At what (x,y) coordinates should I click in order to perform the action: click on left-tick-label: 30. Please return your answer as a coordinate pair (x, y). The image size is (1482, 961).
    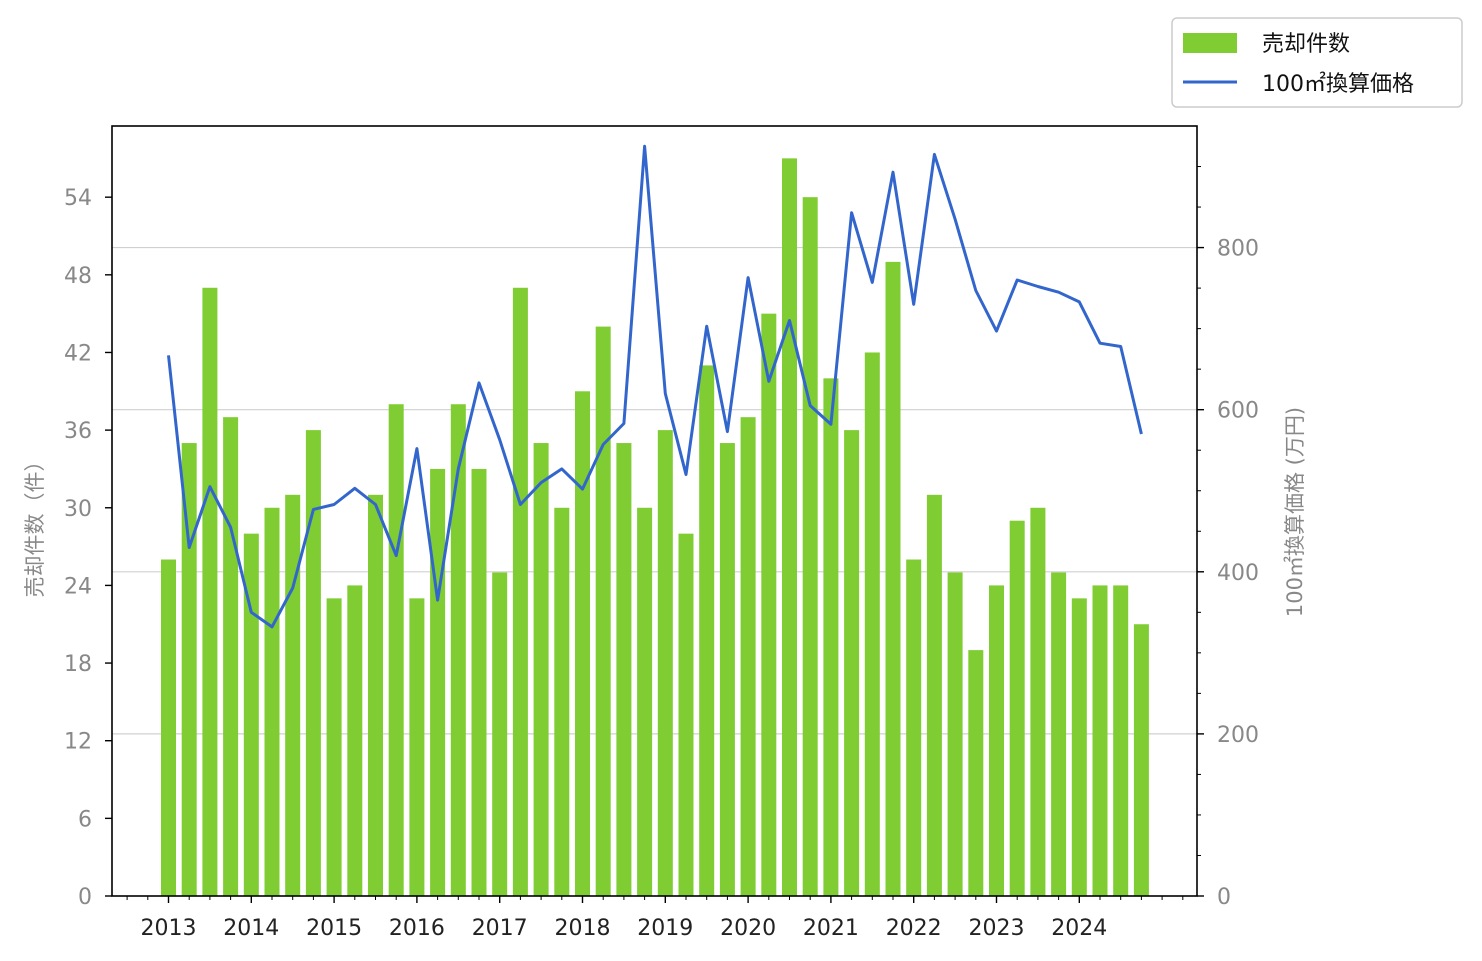
    Looking at the image, I should click on (78, 509).